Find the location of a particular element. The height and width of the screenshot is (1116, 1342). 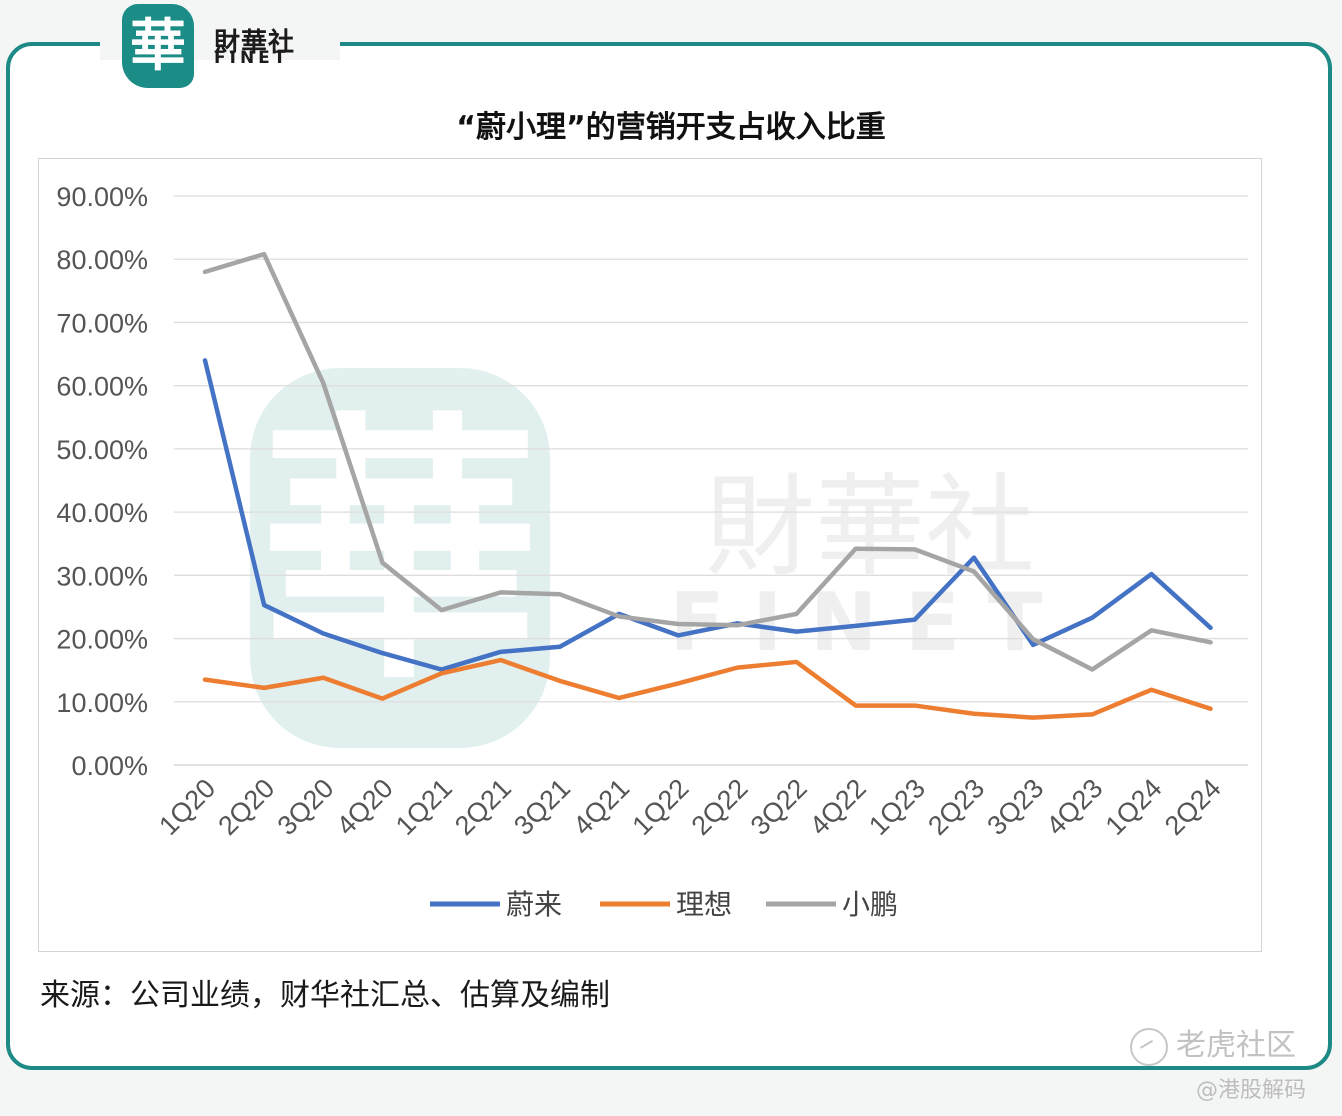

x-tick-label: 3Q20 is located at coordinates (306, 807).